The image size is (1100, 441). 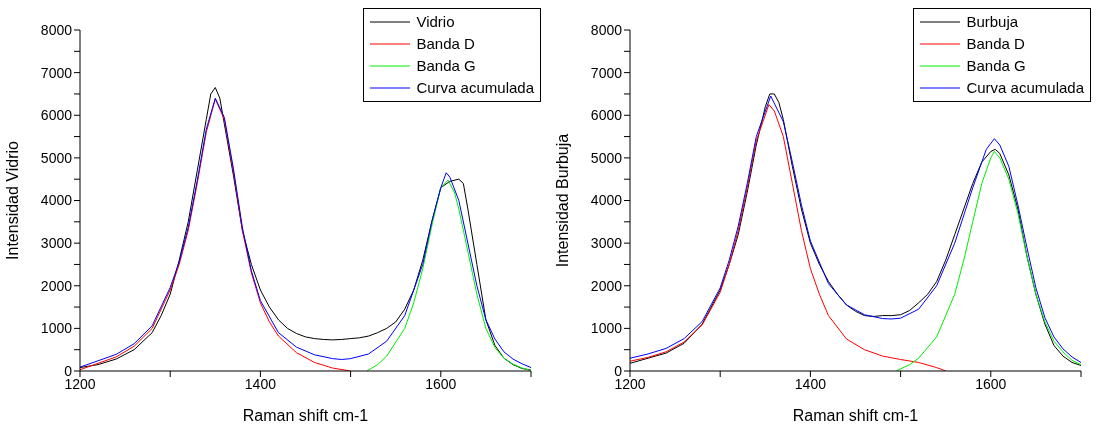 I want to click on legend-label: Burbuja, so click(x=992, y=22).